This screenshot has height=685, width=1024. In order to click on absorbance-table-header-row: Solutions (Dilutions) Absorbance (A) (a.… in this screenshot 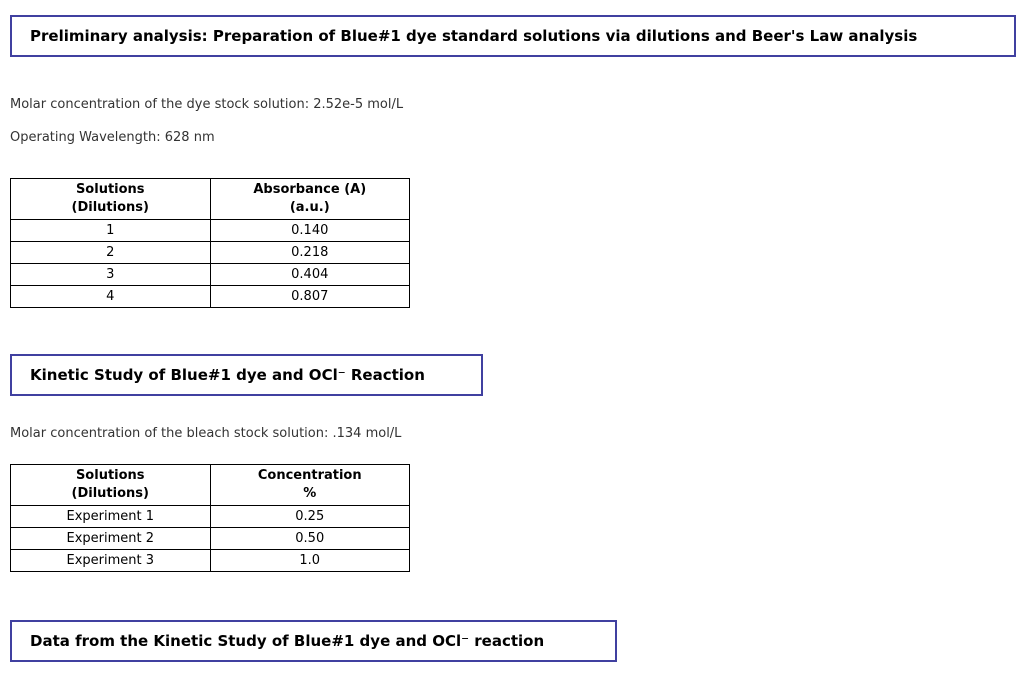, I will do `click(210, 199)`.